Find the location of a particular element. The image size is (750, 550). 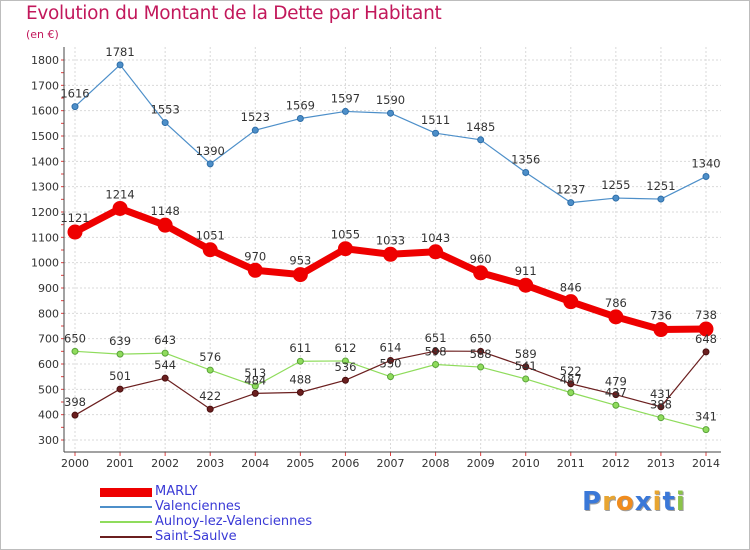

data-label: 1251 is located at coordinates (660, 186).